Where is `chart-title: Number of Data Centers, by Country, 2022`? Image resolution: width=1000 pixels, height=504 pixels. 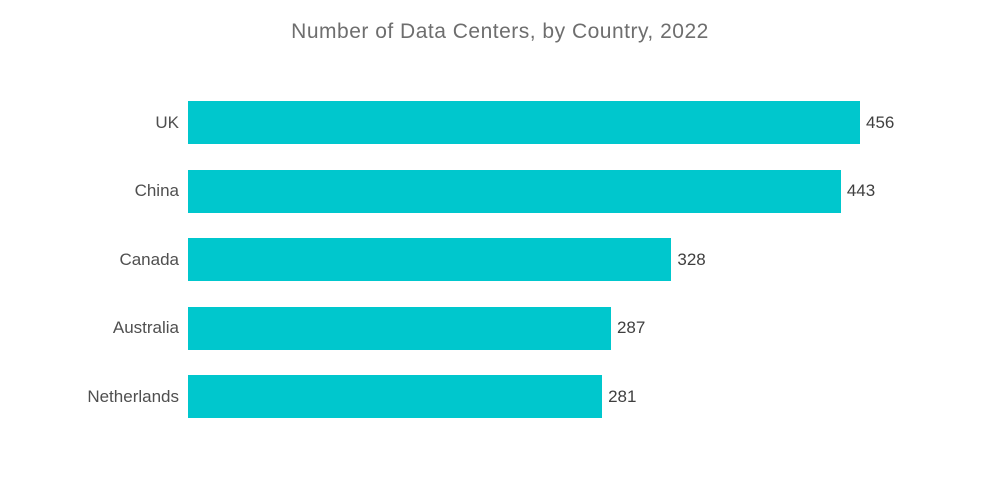 chart-title: Number of Data Centers, by Country, 2022 is located at coordinates (500, 31).